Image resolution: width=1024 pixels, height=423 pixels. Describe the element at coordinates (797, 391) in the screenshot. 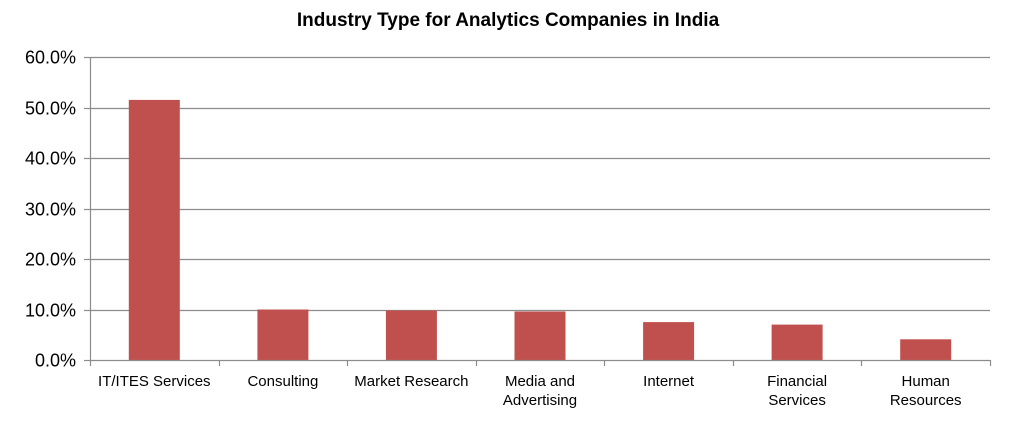

I see `x-tick-label: Financial Services` at that location.